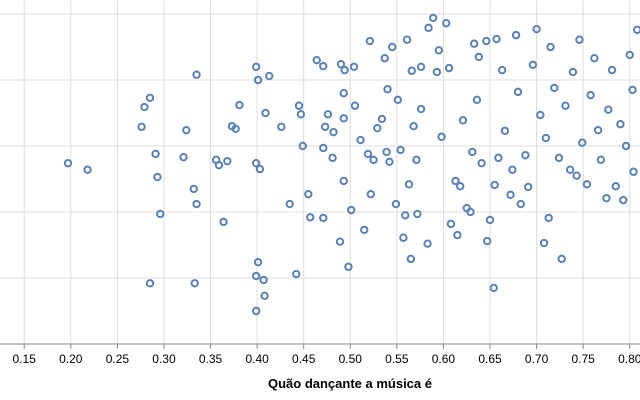 Image resolution: width=640 pixels, height=400 pixels. Describe the element at coordinates (211, 359) in the screenshot. I see `x-tick-label: 0.35` at that location.